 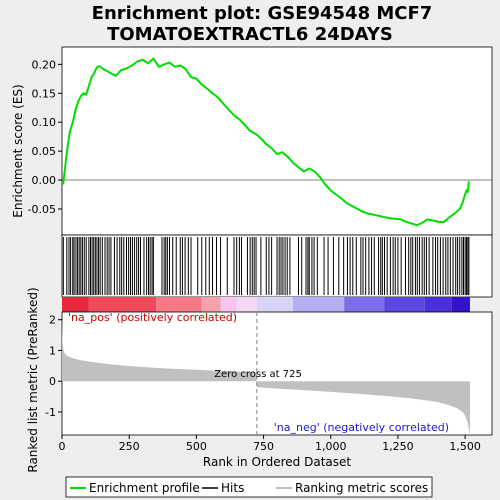 What do you see at coordinates (277, 462) in the screenshot?
I see `x-axis-label: Rank in Ordered Dataset` at bounding box center [277, 462].